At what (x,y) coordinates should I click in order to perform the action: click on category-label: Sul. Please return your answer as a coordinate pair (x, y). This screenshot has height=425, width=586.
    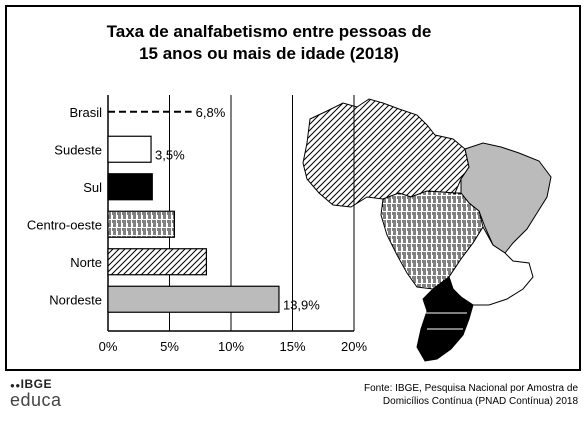
    Looking at the image, I should click on (92, 187).